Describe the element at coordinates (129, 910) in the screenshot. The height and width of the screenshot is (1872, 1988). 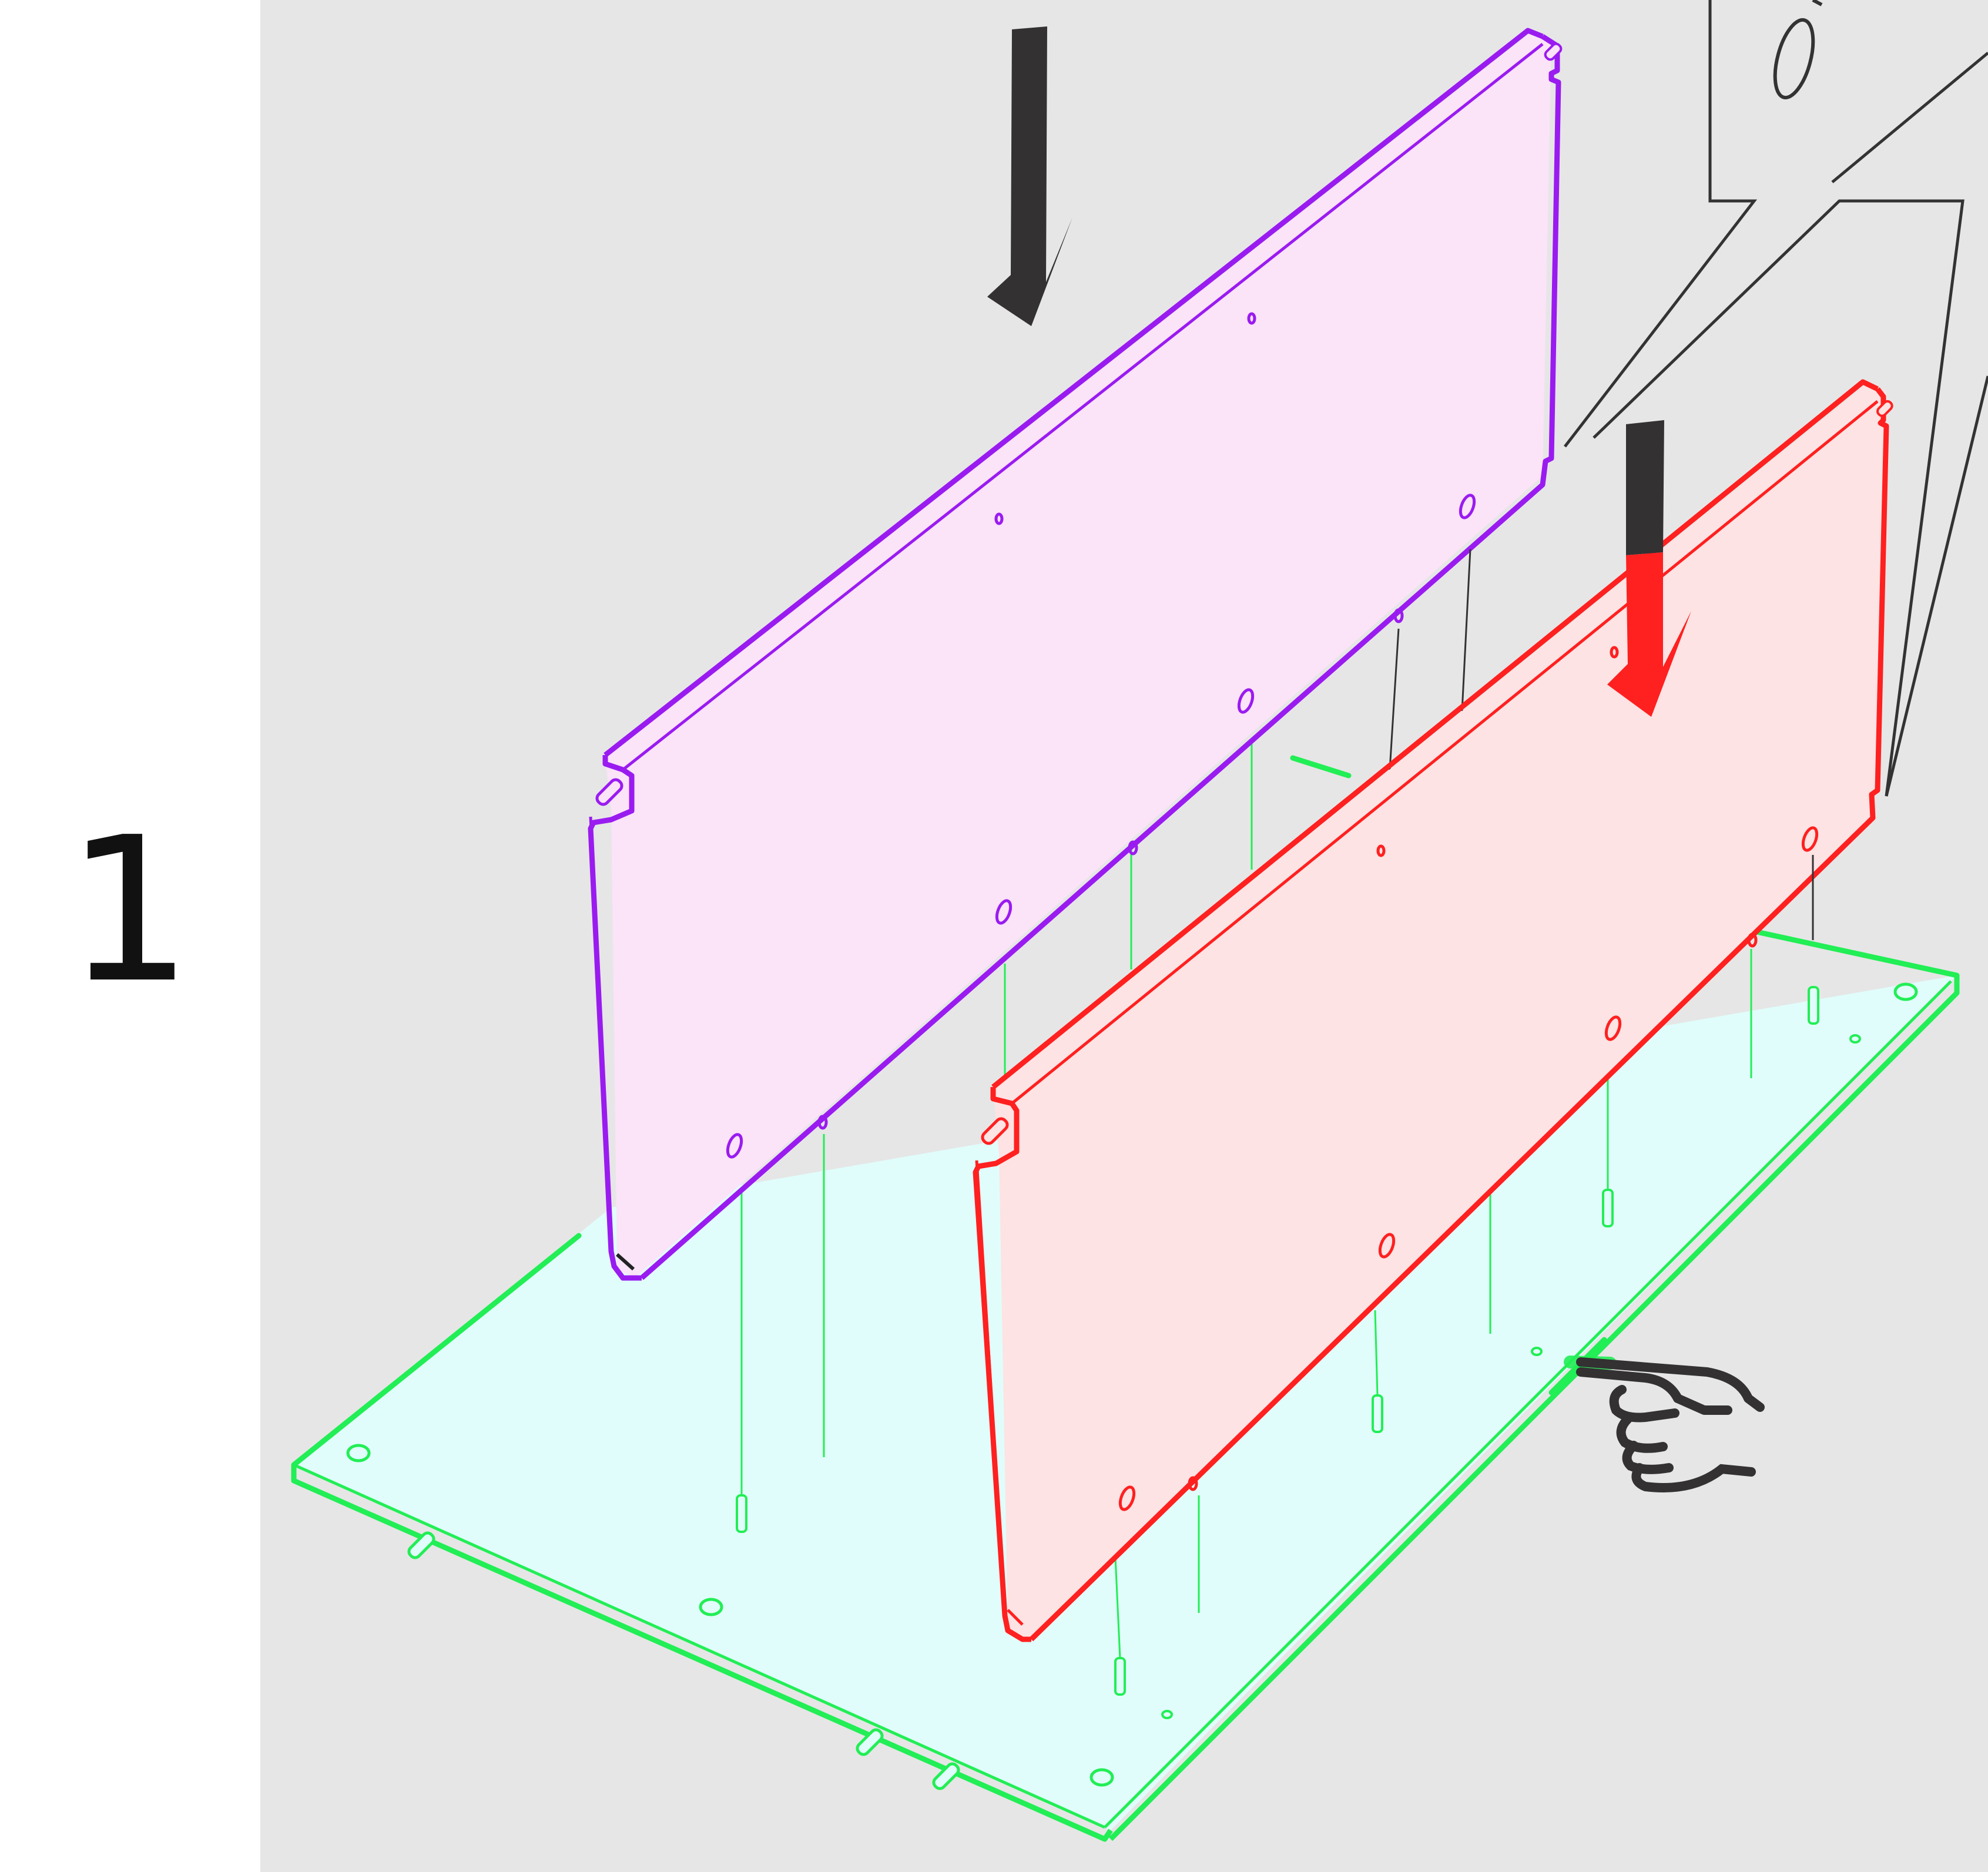
I see `step-number: 1` at that location.